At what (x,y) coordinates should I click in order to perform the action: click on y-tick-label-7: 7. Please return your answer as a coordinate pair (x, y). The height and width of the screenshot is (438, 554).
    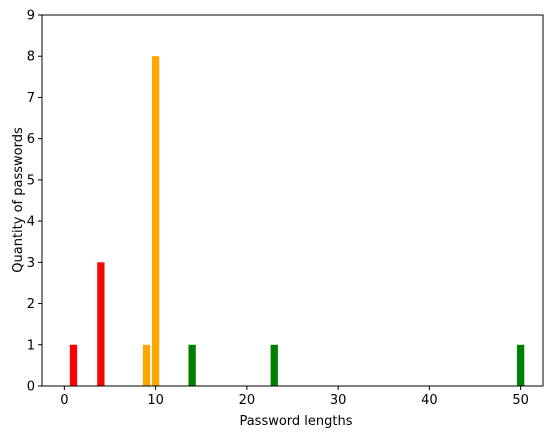
    Looking at the image, I should click on (31, 98).